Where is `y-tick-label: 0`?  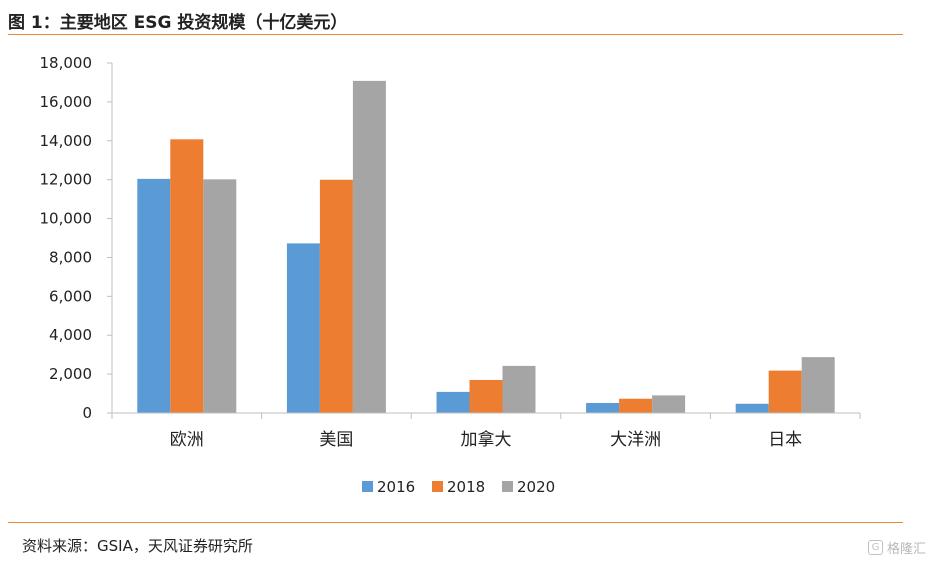
y-tick-label: 0 is located at coordinates (87, 413).